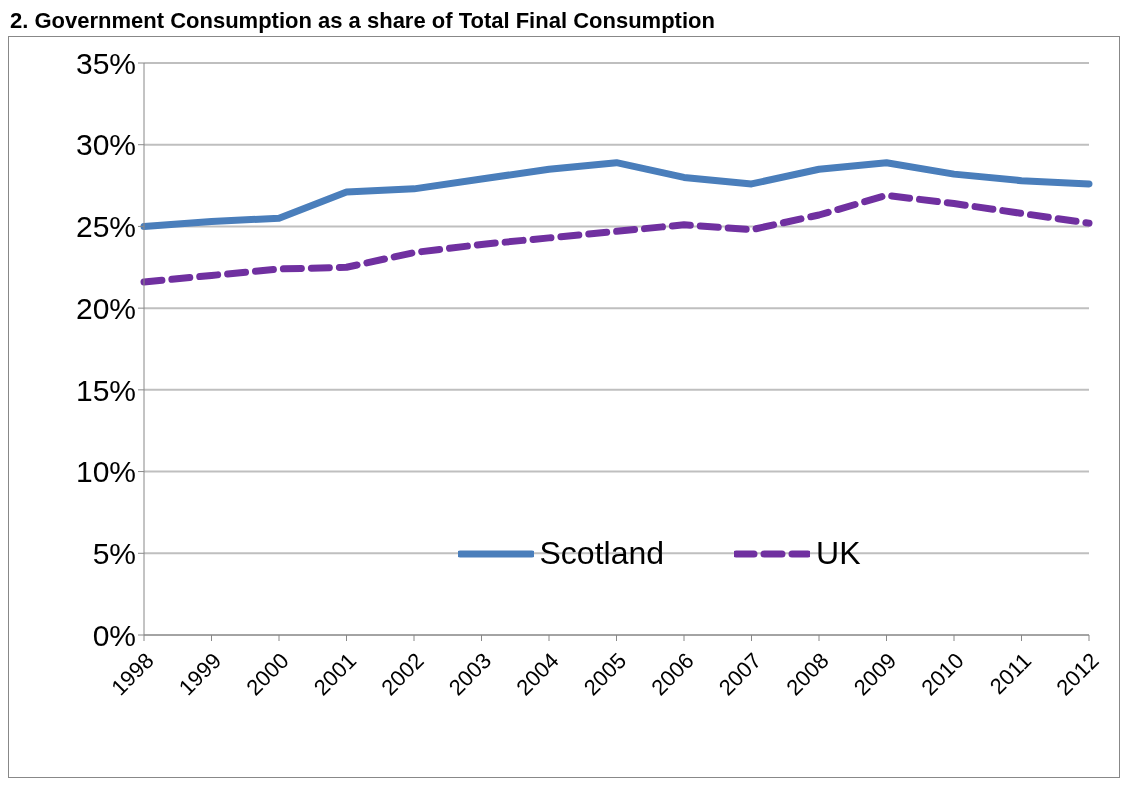 This screenshot has height=785, width=1147. Describe the element at coordinates (105, 63) in the screenshot. I see `y-tick-label: 35%` at that location.